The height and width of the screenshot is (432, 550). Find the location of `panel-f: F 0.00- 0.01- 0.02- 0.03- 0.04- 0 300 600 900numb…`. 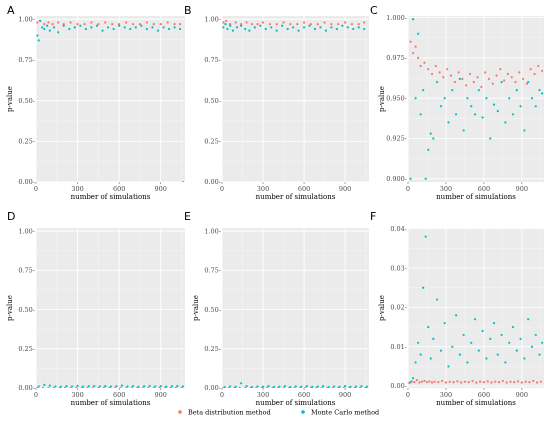

panel-f: F 0.00- 0.01- 0.02- 0.03- 0.04- 0 300 600 900numb… is located at coordinates (457, 308).